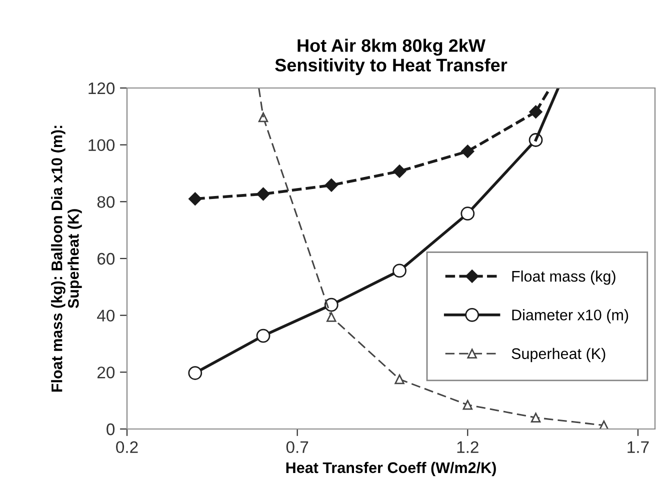 The image size is (669, 495). What do you see at coordinates (106, 316) in the screenshot?
I see `y-tick-label: 40` at bounding box center [106, 316].